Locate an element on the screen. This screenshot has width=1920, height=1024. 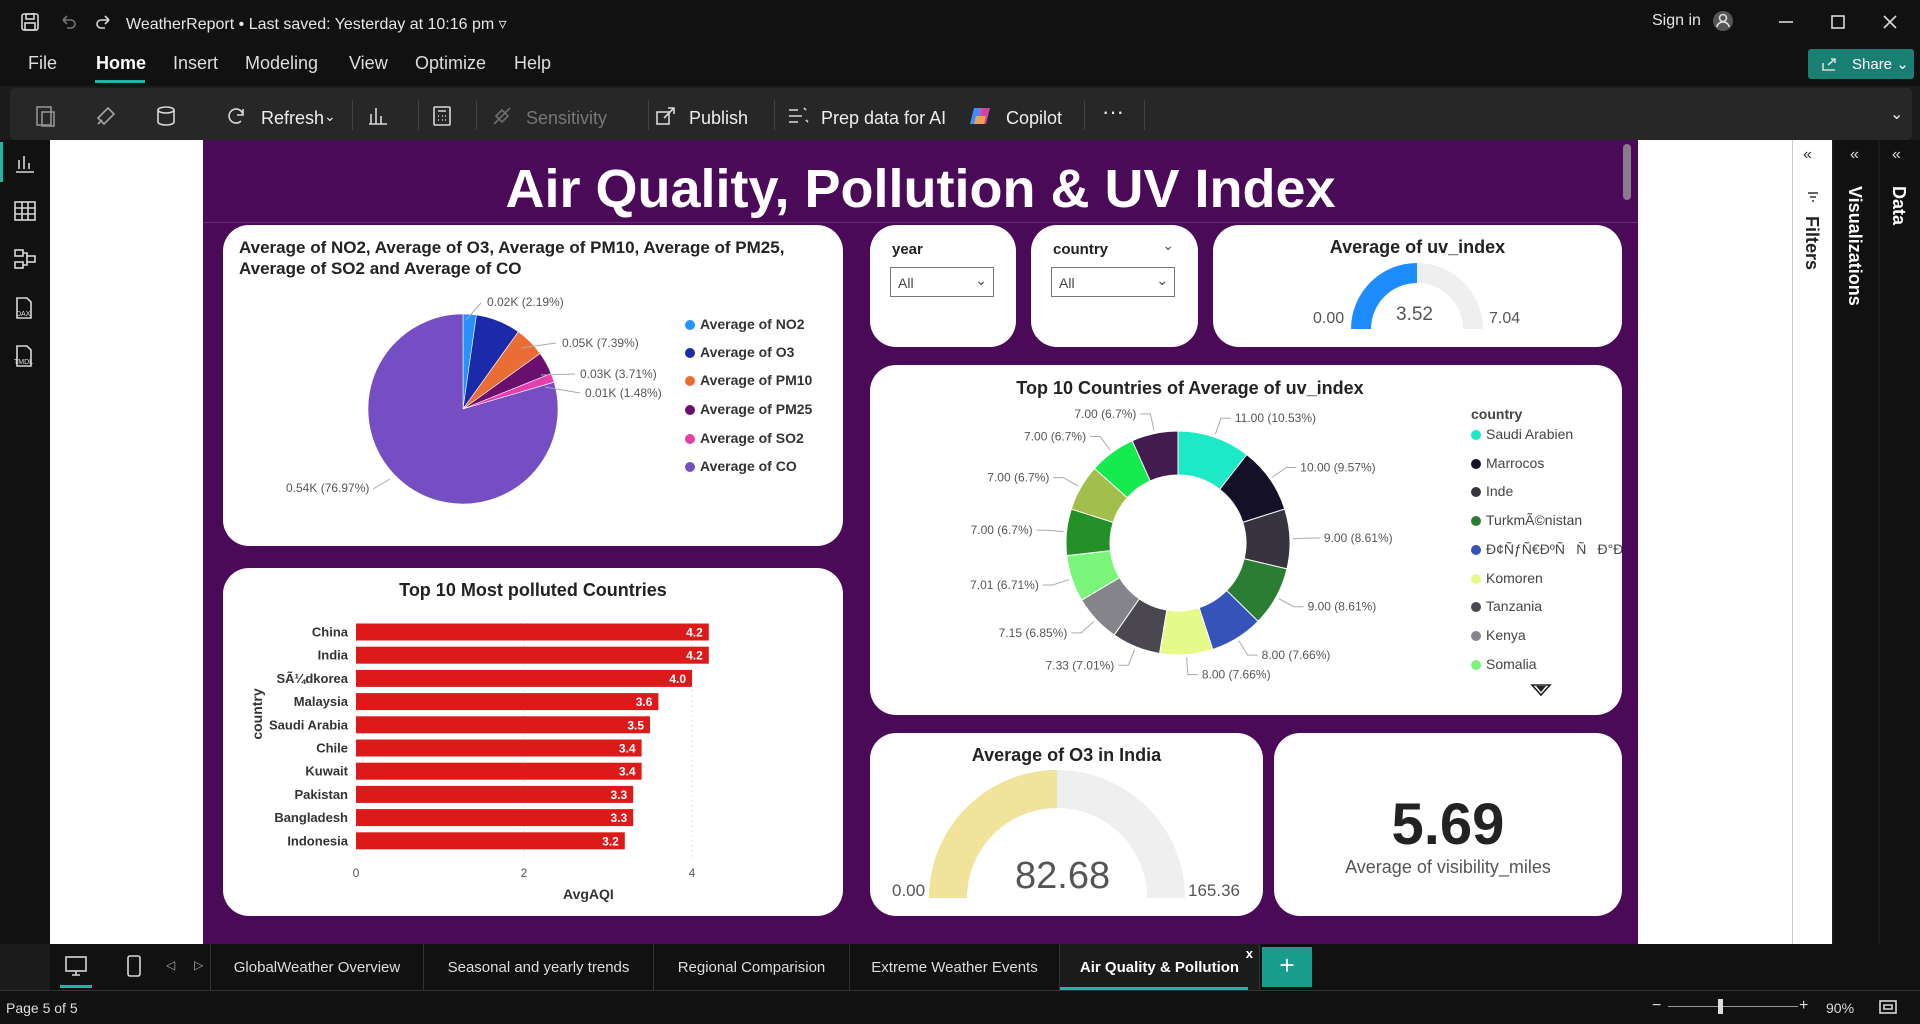
legend-item-so2: Average of SO2 is located at coordinates (744, 438).